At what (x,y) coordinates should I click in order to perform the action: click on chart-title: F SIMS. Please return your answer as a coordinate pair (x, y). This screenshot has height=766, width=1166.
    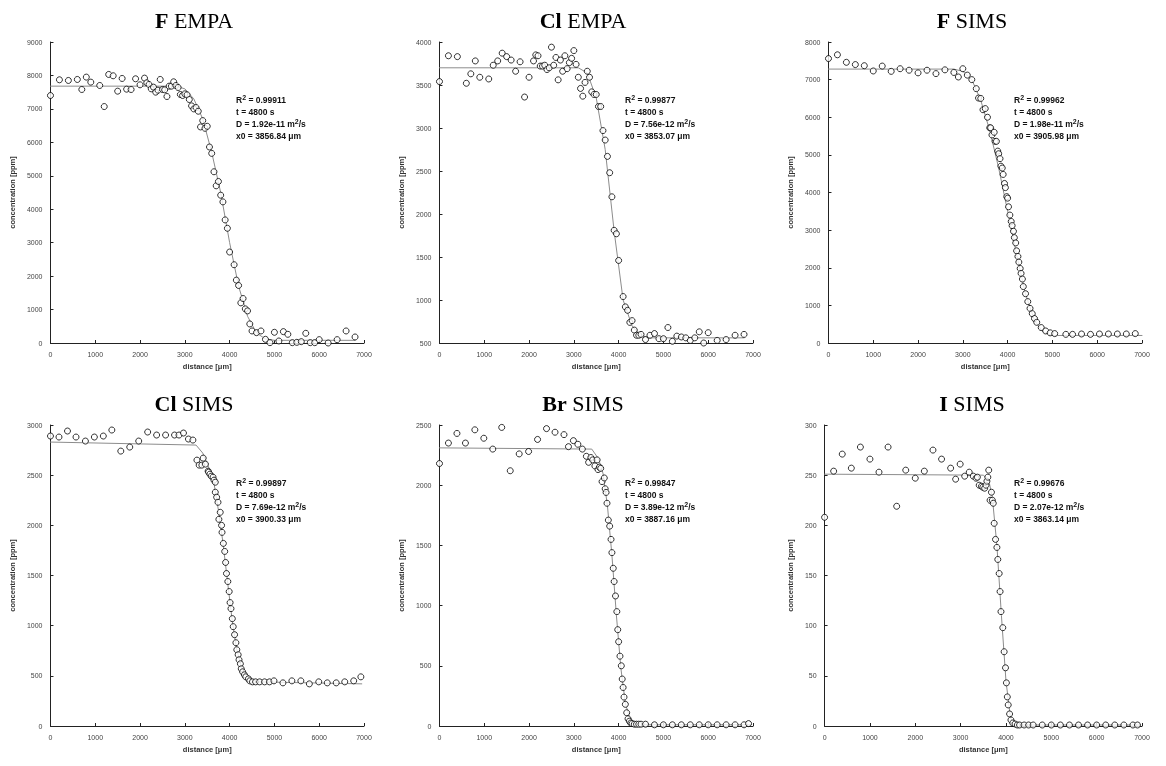
    Looking at the image, I should click on (972, 20).